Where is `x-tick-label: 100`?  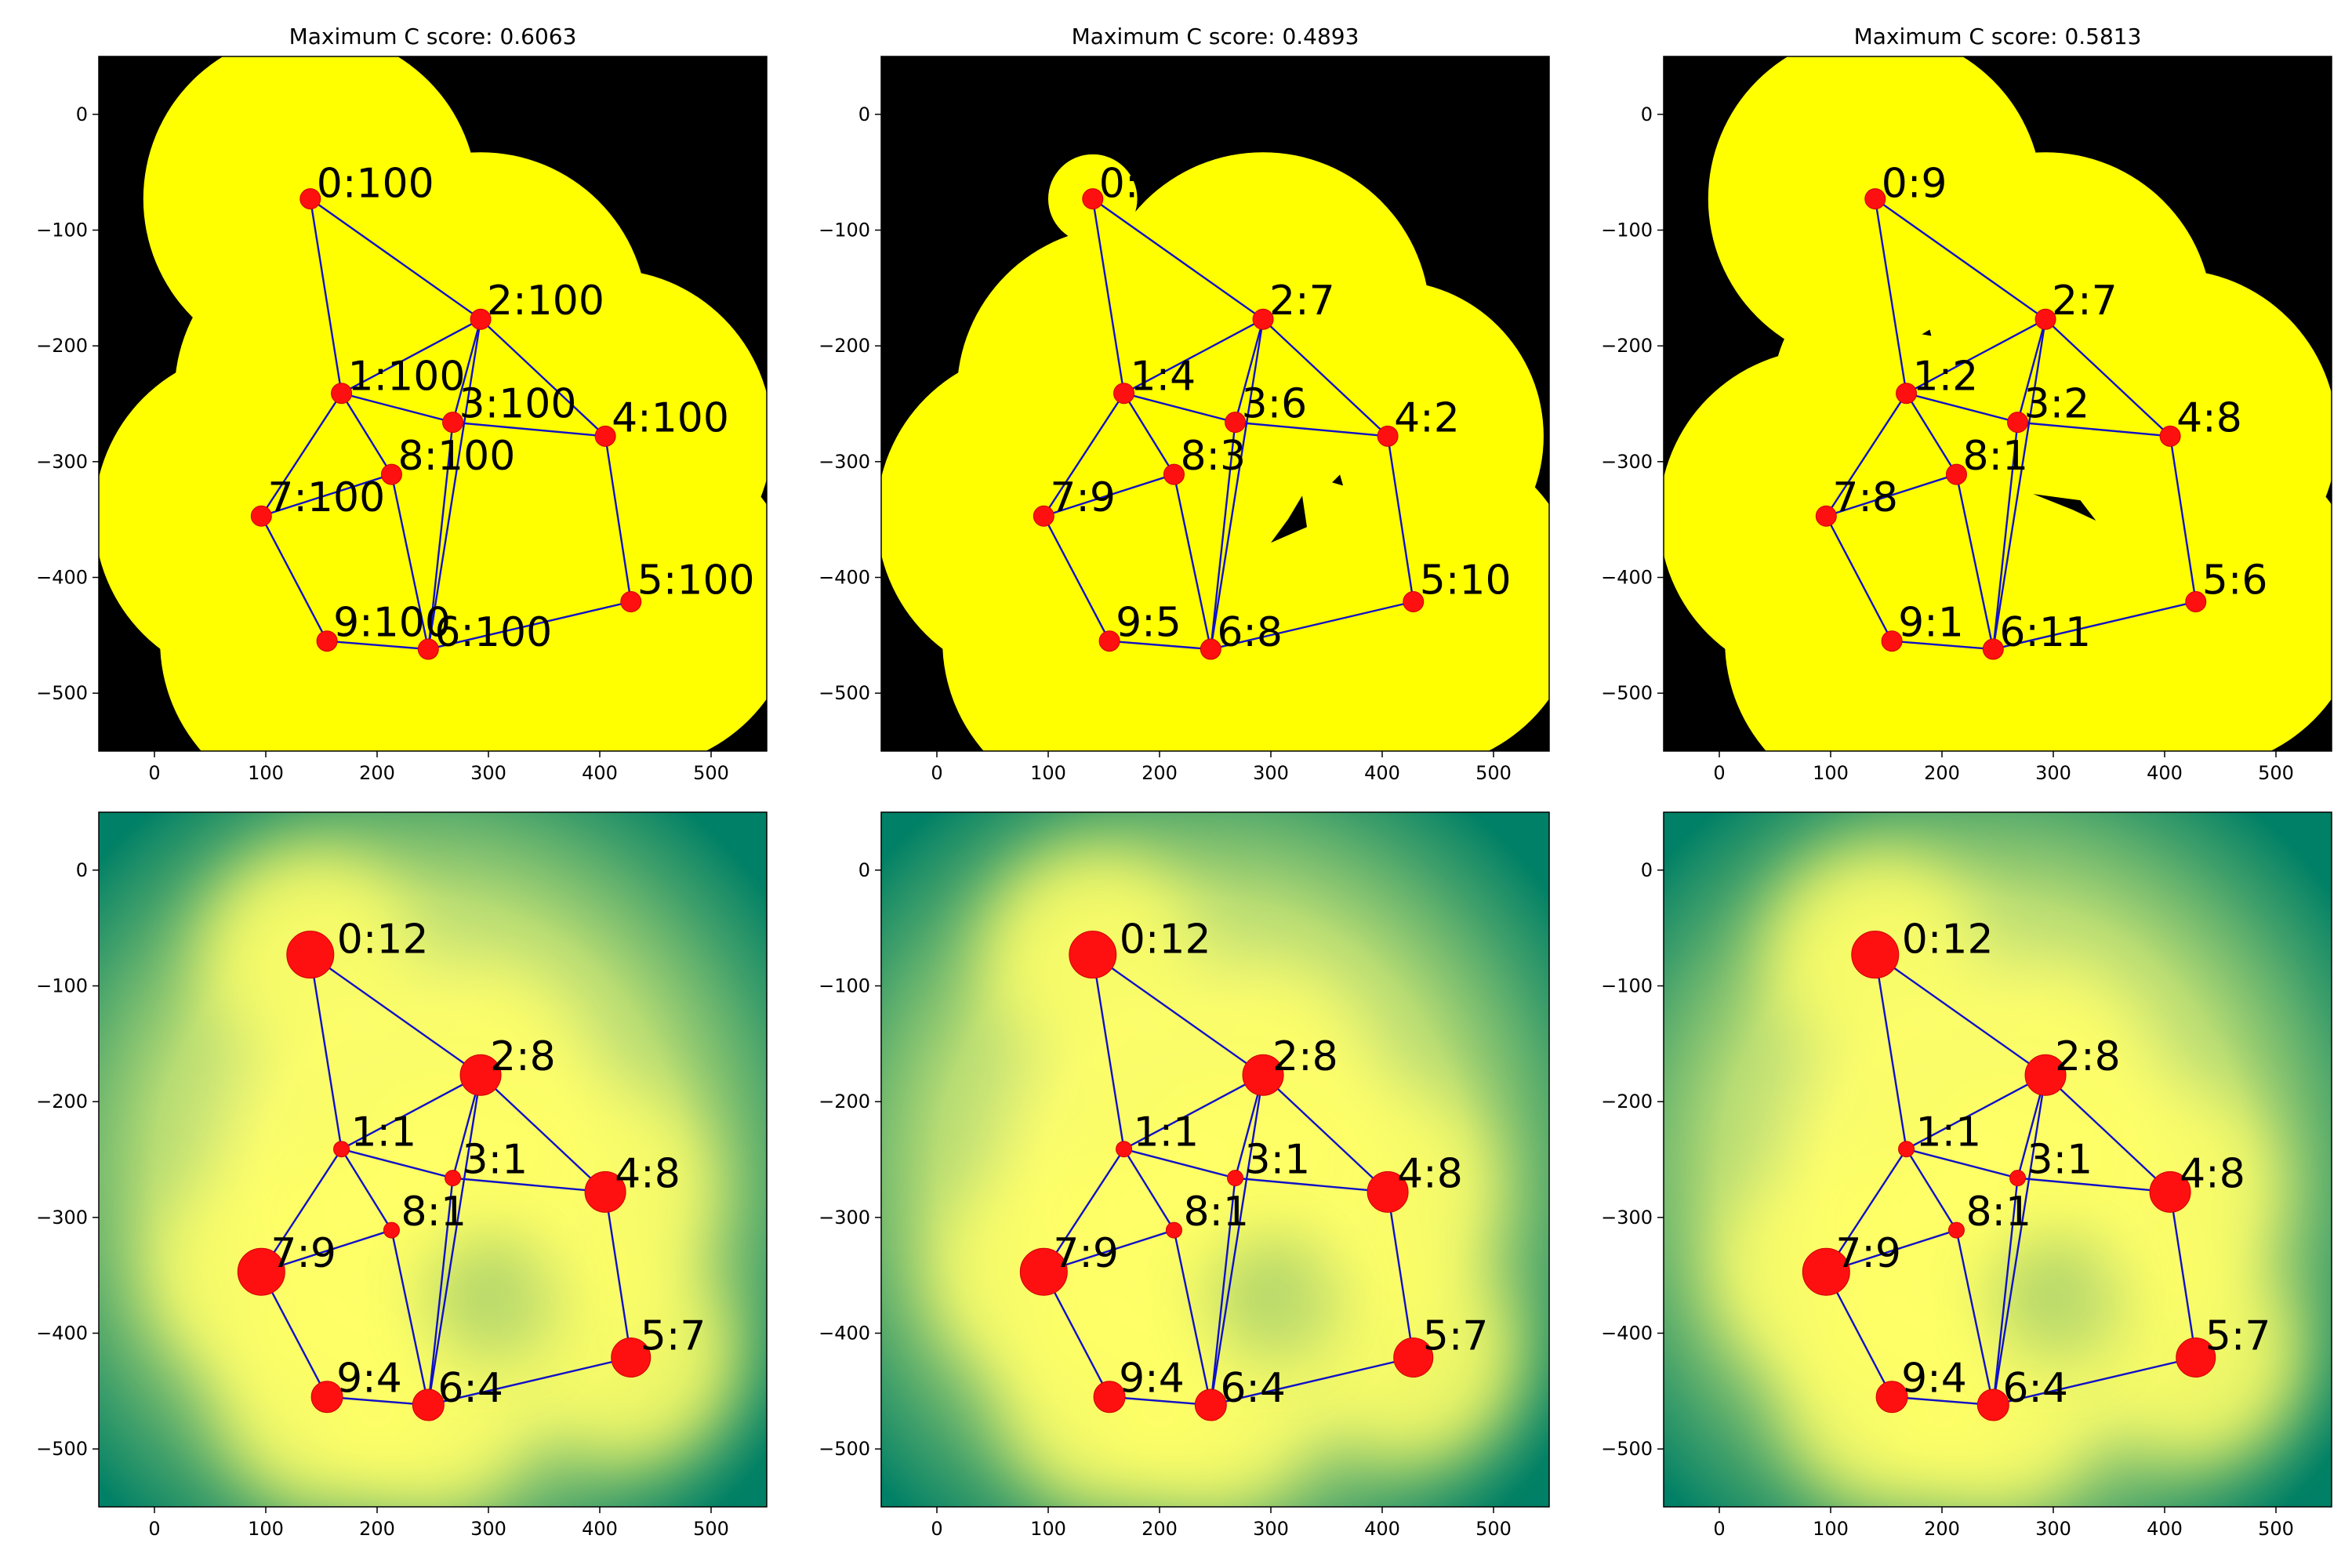
x-tick-label: 100 is located at coordinates (1048, 1529).